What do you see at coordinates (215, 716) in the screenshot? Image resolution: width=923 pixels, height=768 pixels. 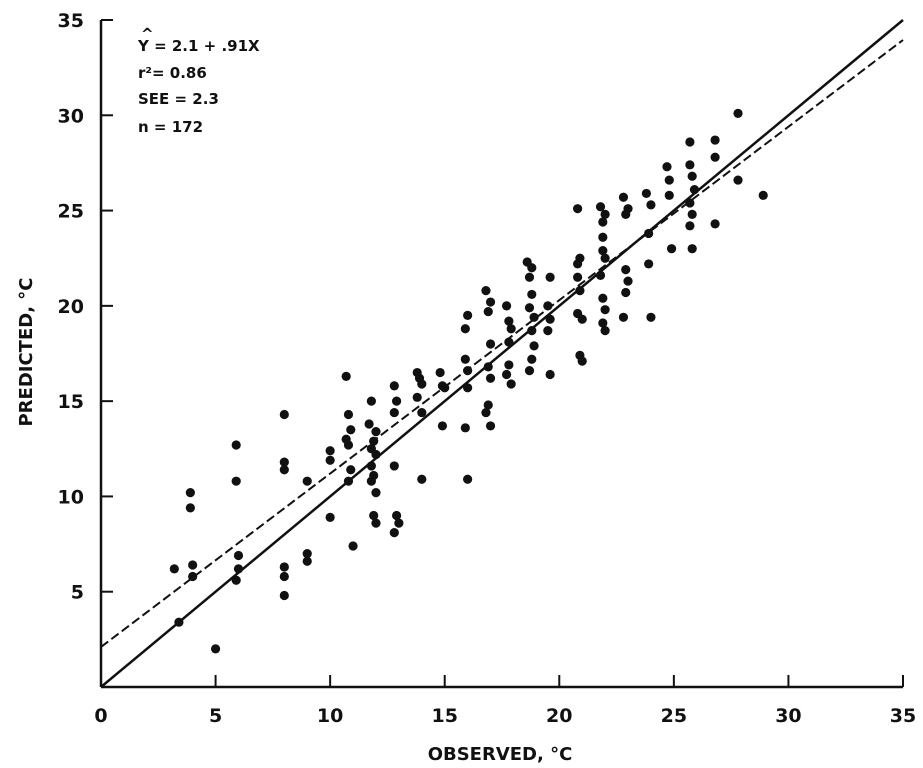 I see `x-tick-label: 5` at bounding box center [215, 716].